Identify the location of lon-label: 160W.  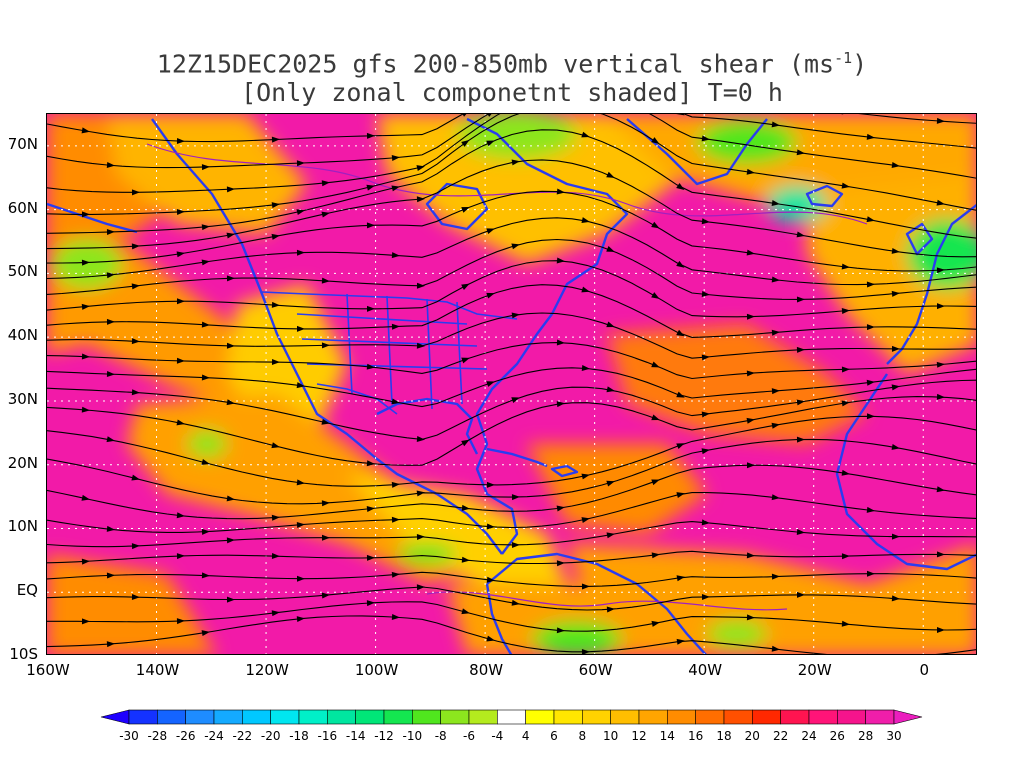
(48, 670).